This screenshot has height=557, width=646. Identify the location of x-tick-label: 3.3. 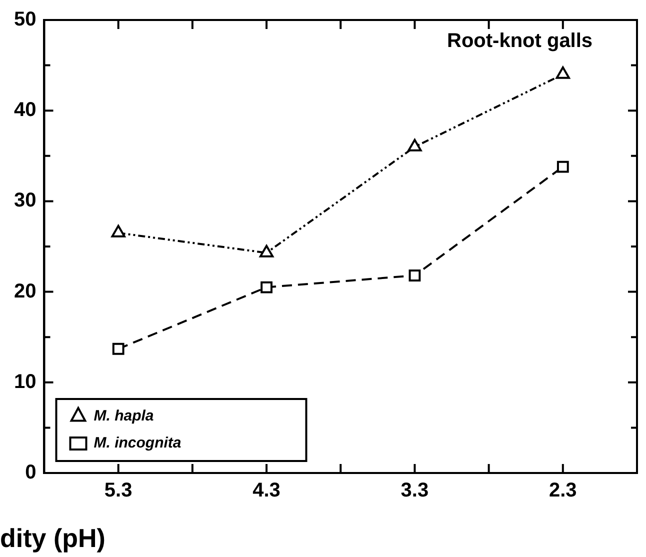
(414, 491).